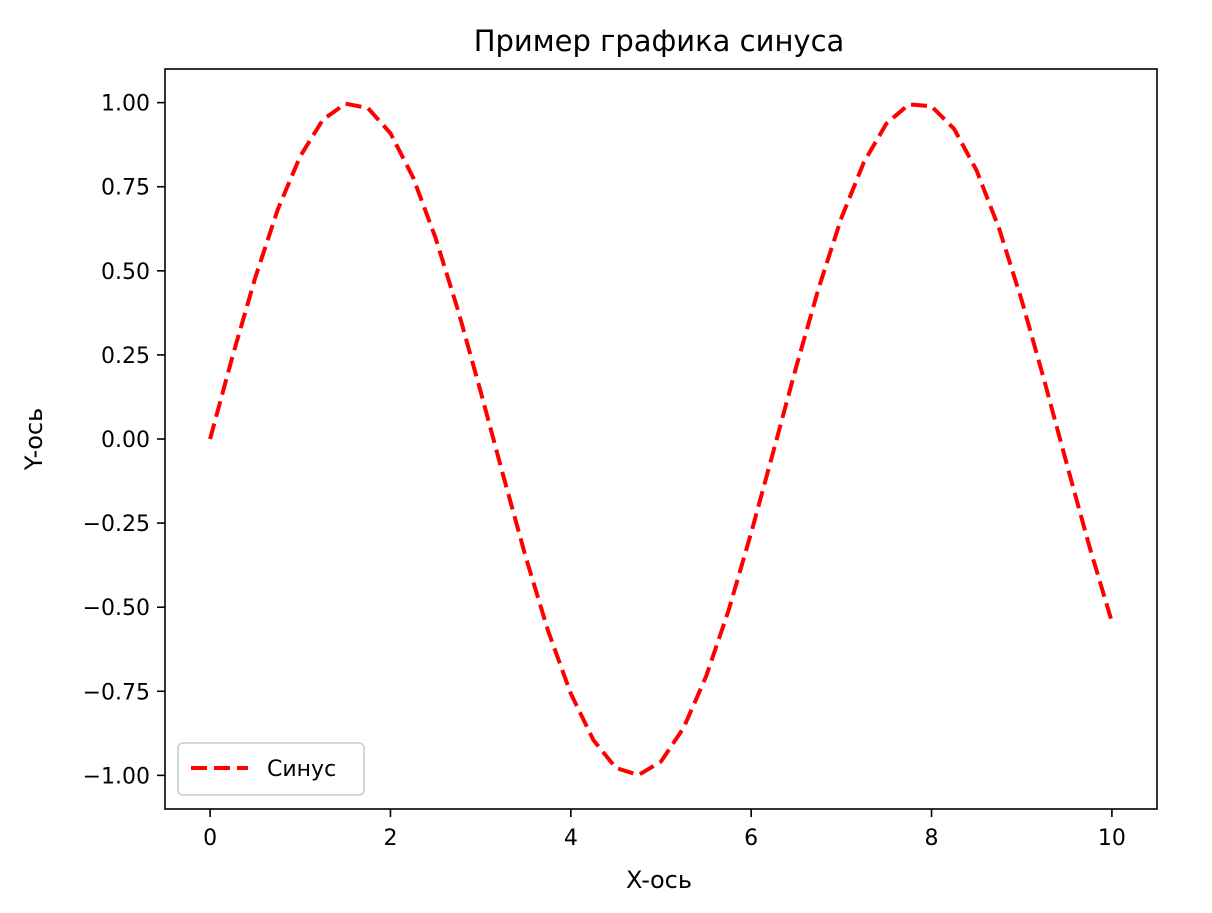 This screenshot has height=913, width=1212. Describe the element at coordinates (210, 838) in the screenshot. I see `x-tick-label: 0` at that location.